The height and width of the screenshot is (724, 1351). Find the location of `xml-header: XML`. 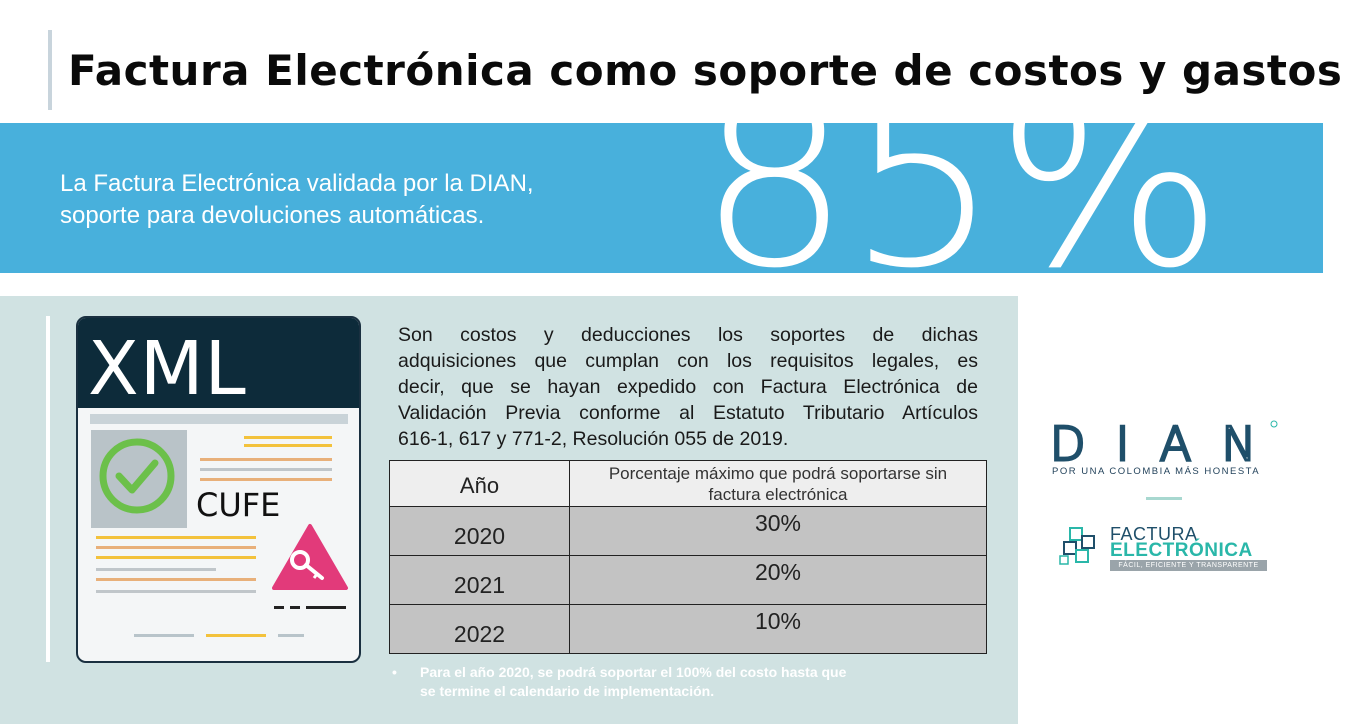

xml-header: XML is located at coordinates (218, 365).